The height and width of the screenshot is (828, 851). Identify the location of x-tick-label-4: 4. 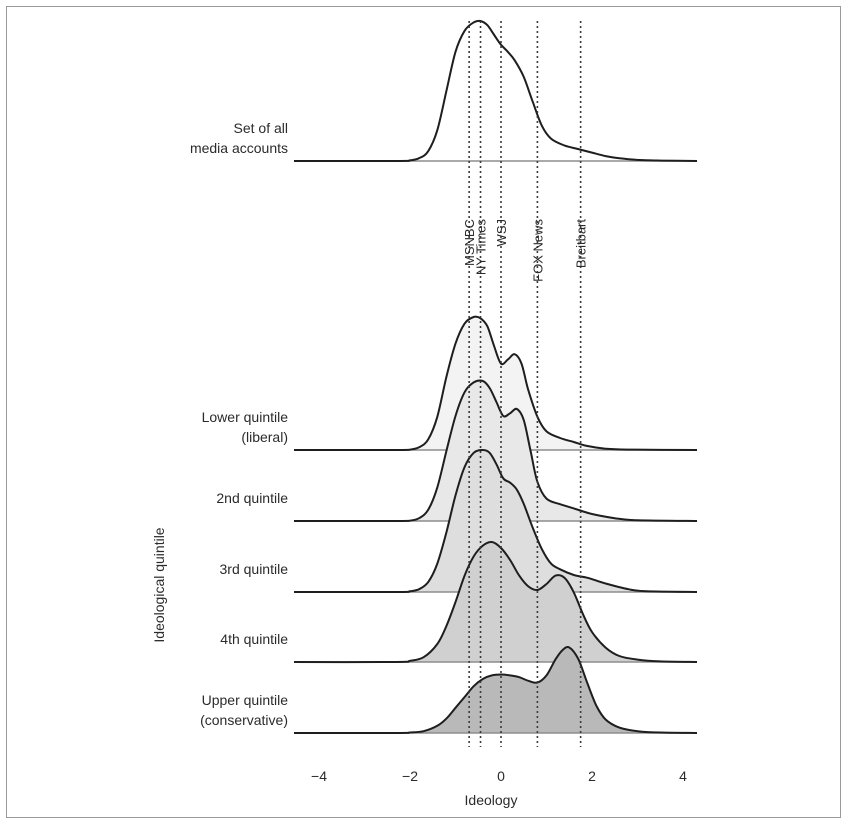
(683, 776).